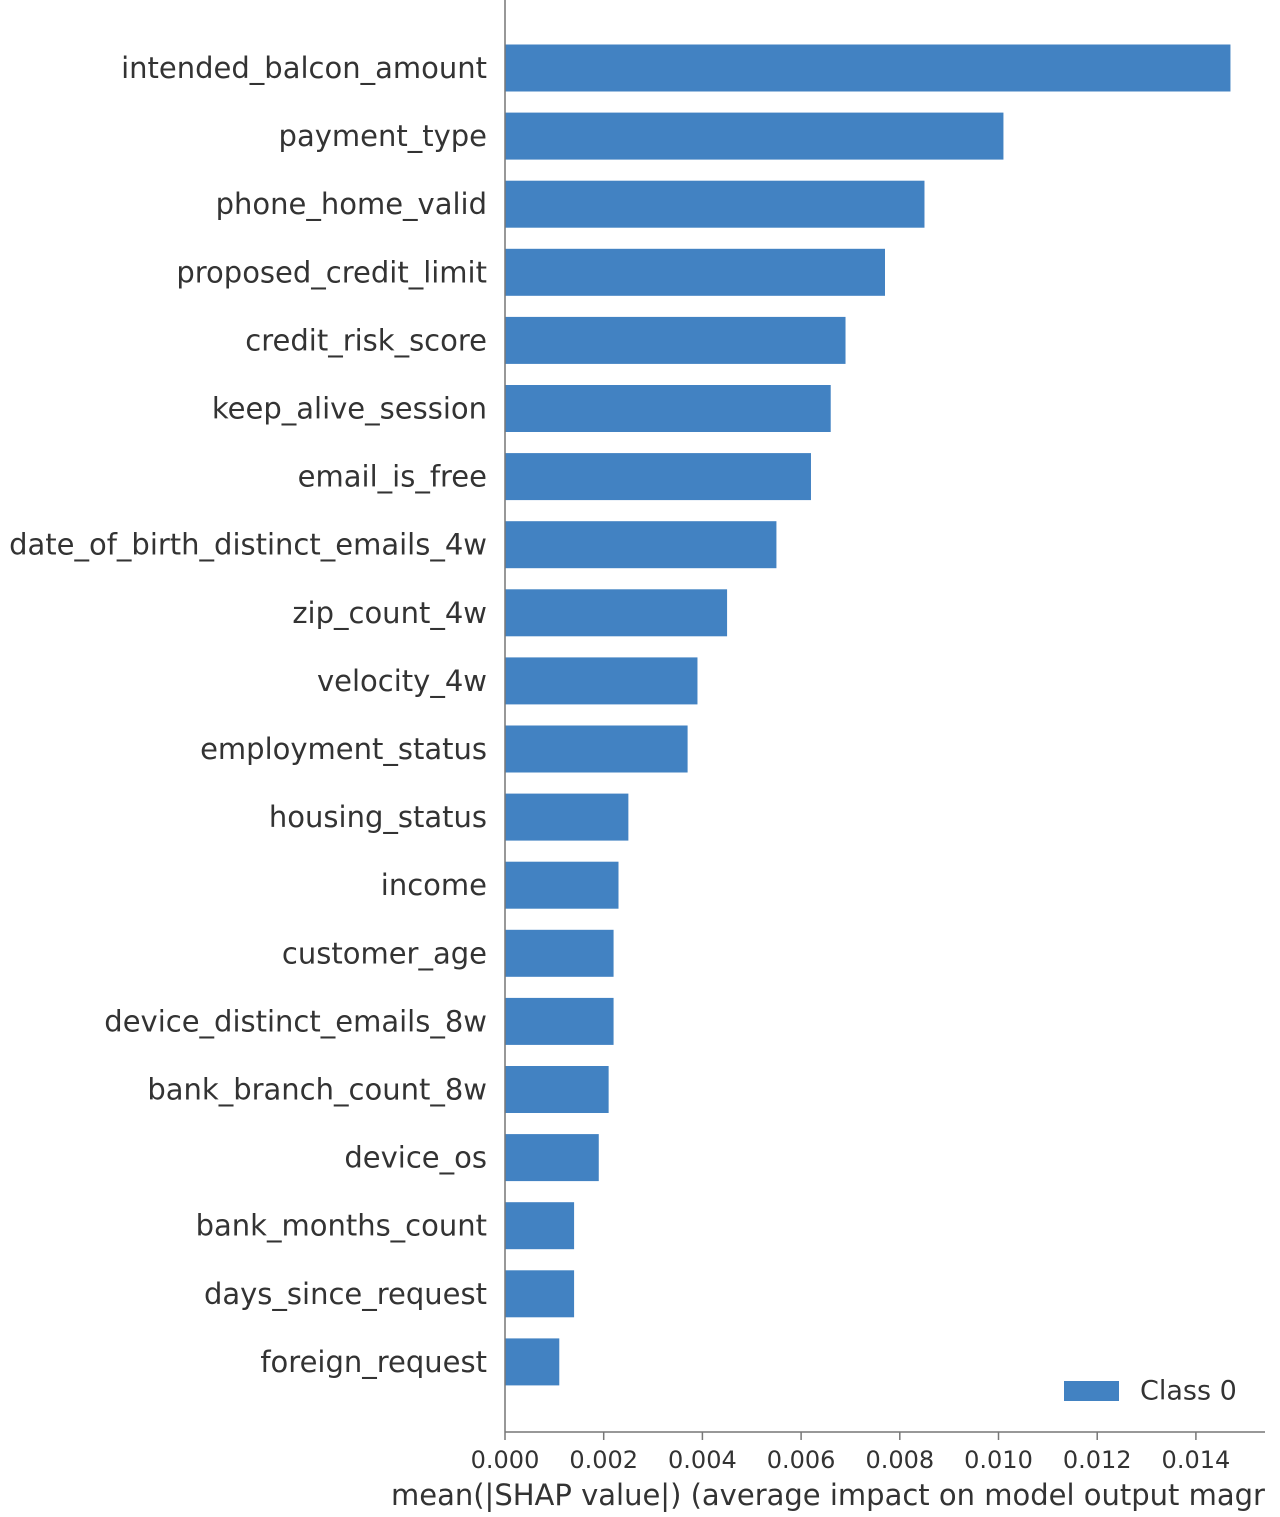  What do you see at coordinates (616, 613) in the screenshot?
I see `bar-zip_count_4w` at bounding box center [616, 613].